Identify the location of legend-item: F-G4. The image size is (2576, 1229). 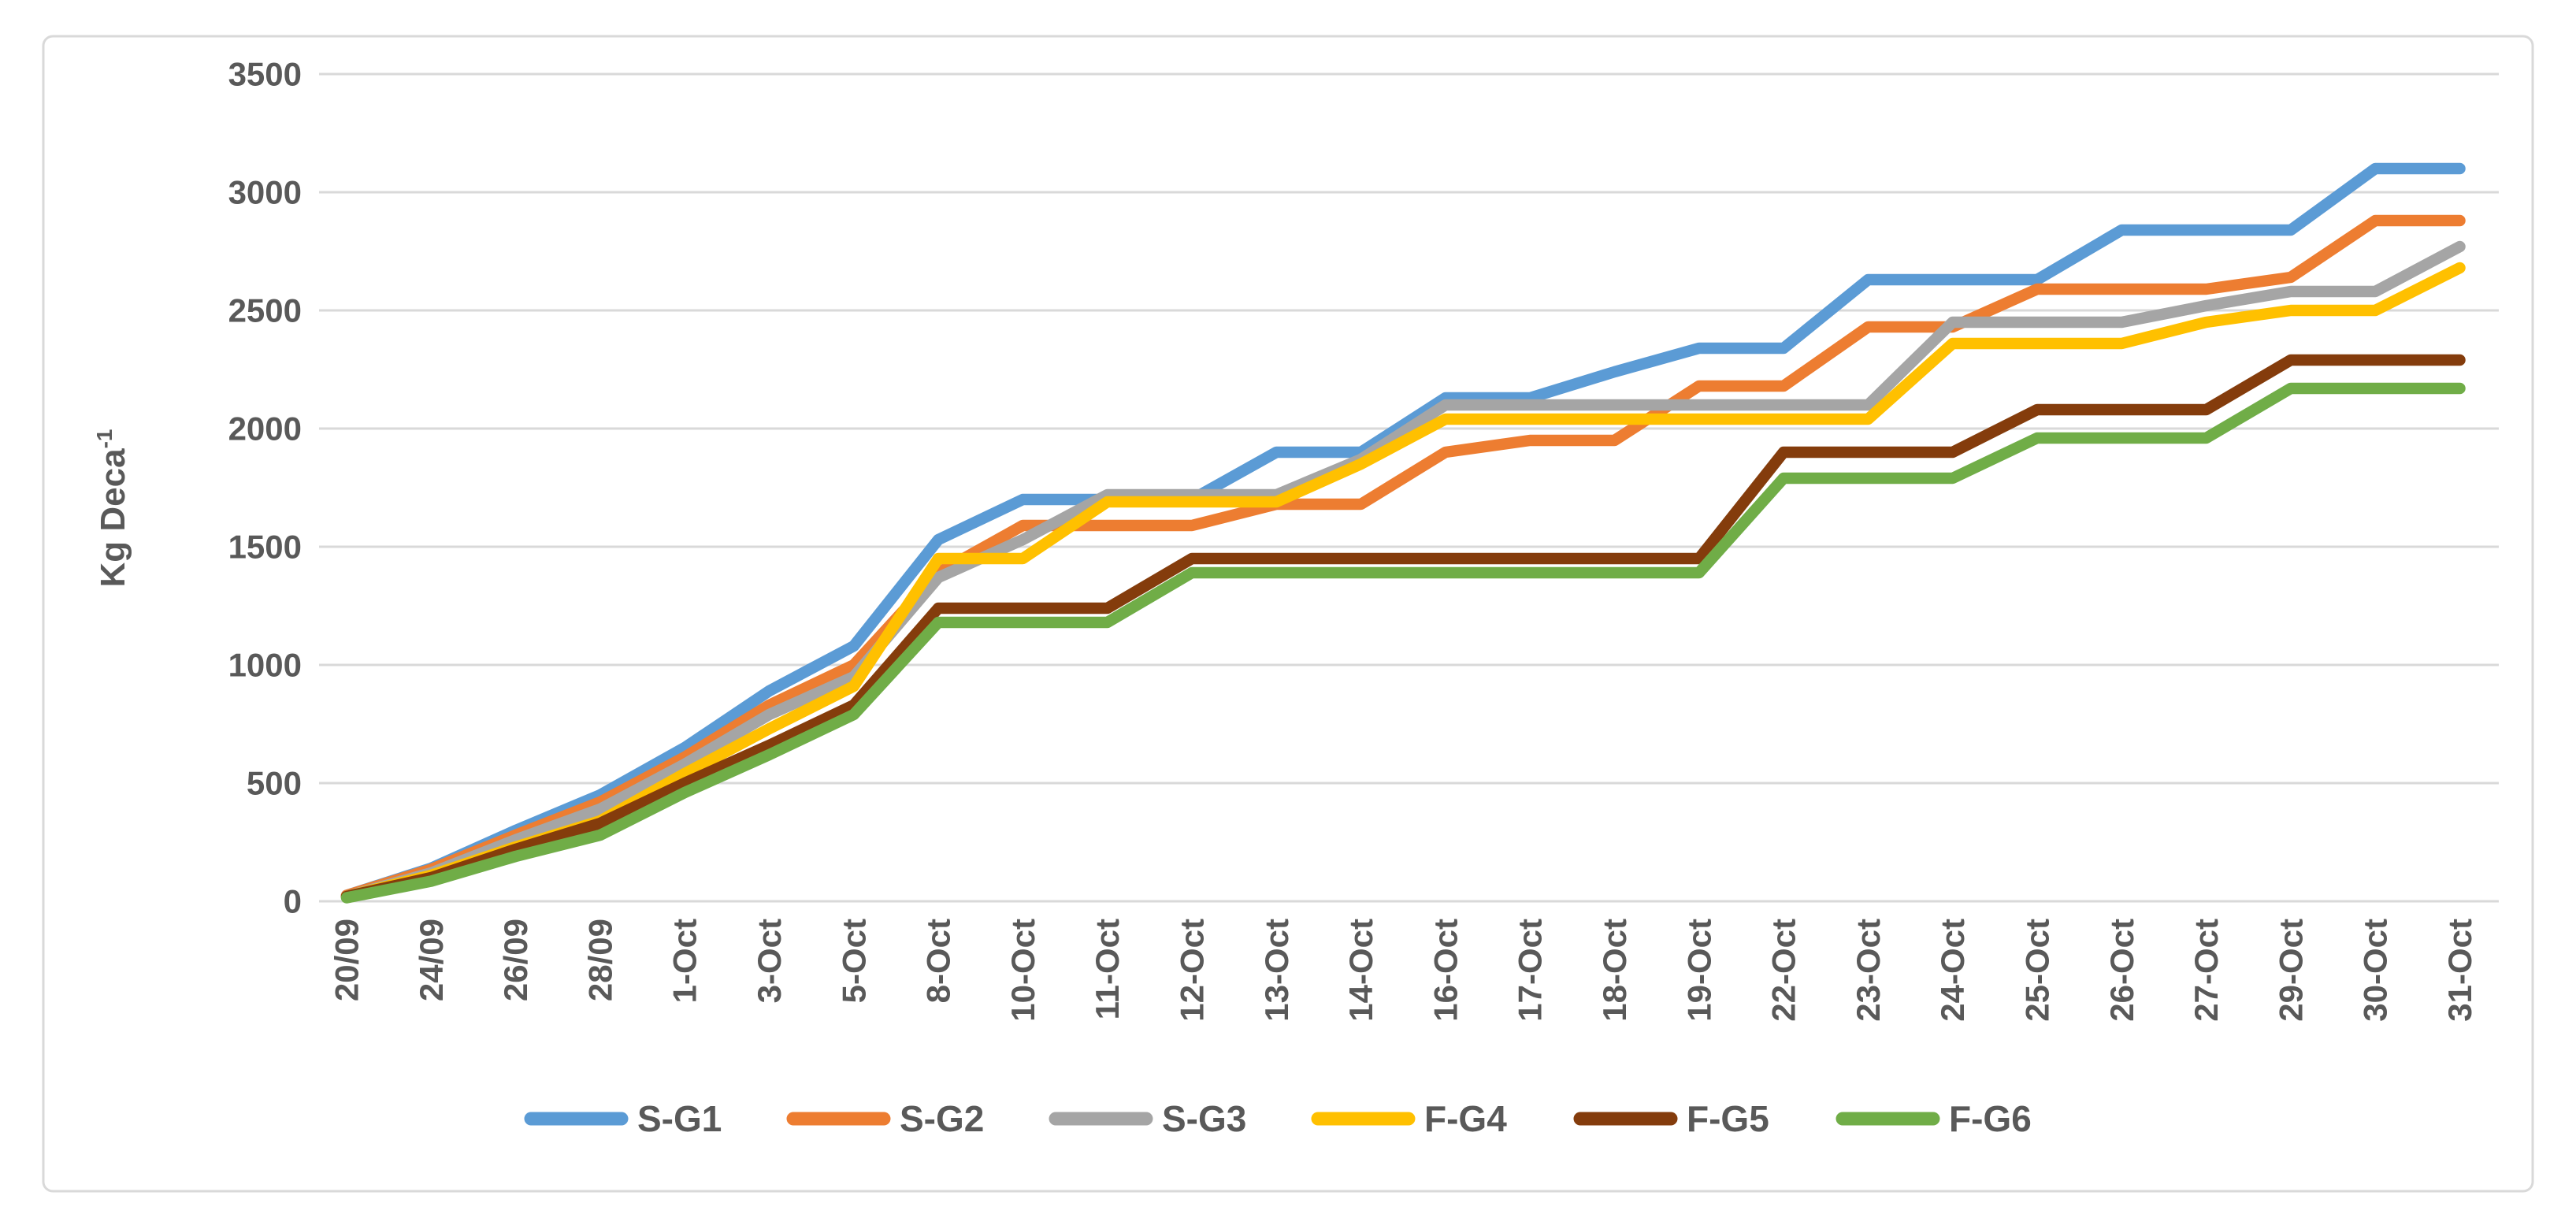
(1409, 1118).